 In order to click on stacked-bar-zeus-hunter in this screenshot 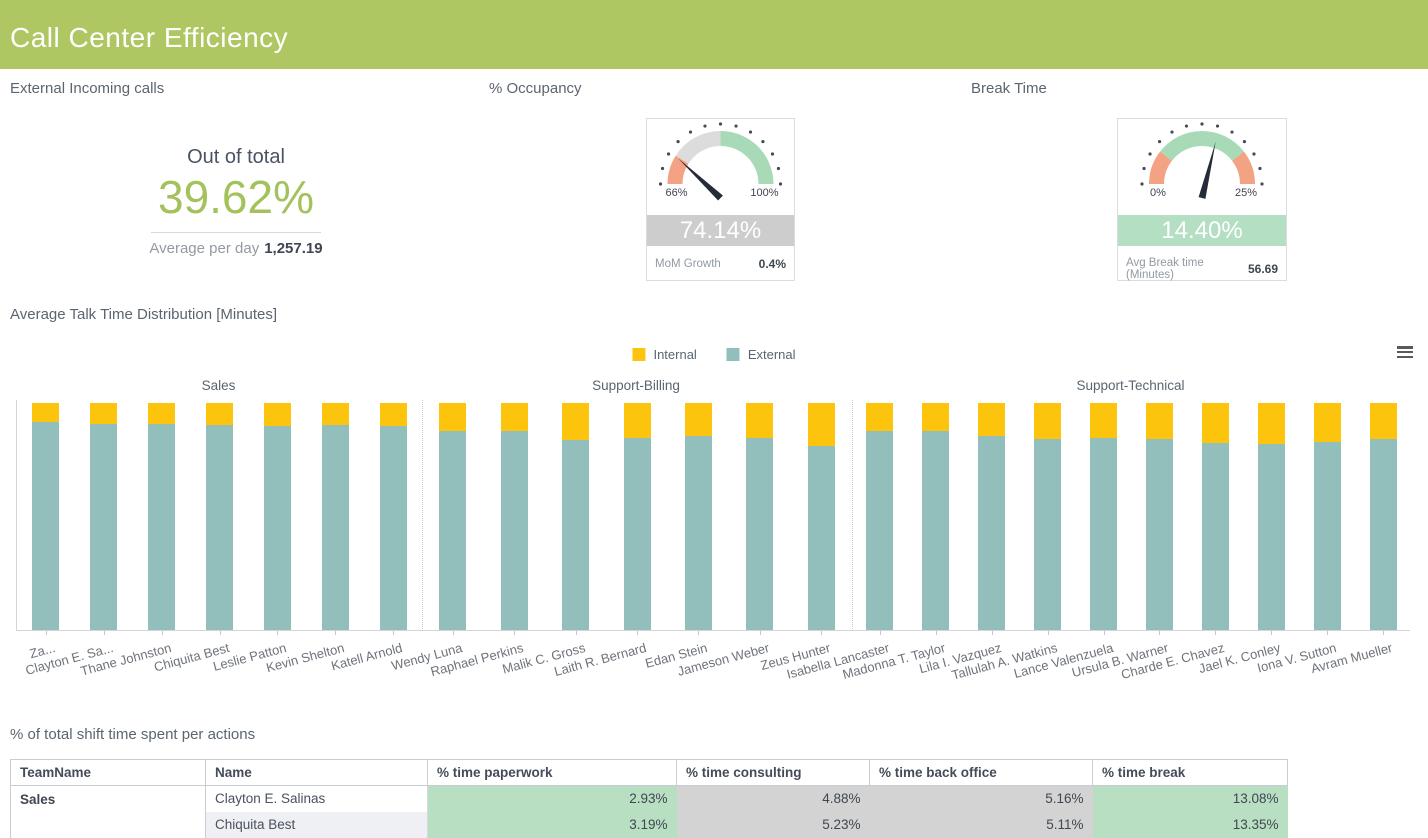, I will do `click(821, 516)`.